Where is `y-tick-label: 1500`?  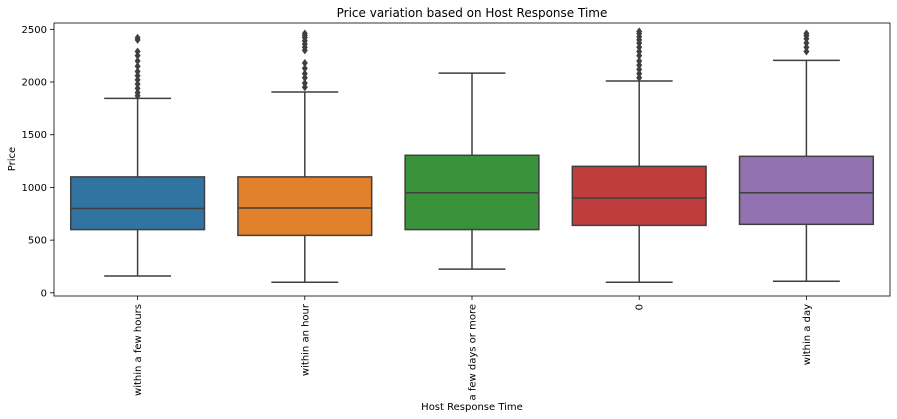
y-tick-label: 1500 is located at coordinates (34, 135).